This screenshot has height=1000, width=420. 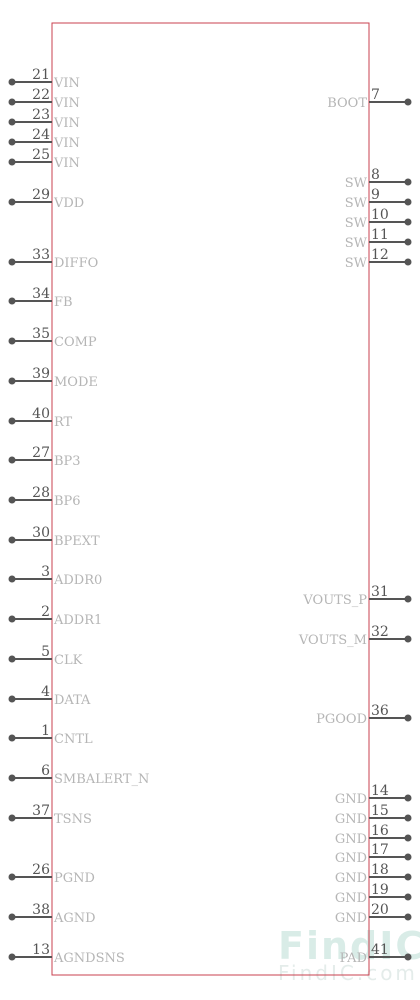 What do you see at coordinates (380, 592) in the screenshot?
I see `pin-number: 31` at bounding box center [380, 592].